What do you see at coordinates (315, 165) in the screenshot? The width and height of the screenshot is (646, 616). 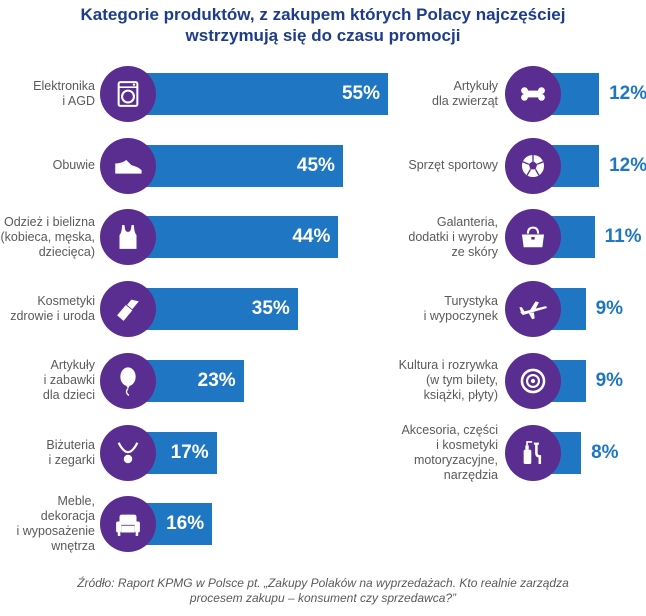 I see `left-value-label: 45%` at bounding box center [315, 165].